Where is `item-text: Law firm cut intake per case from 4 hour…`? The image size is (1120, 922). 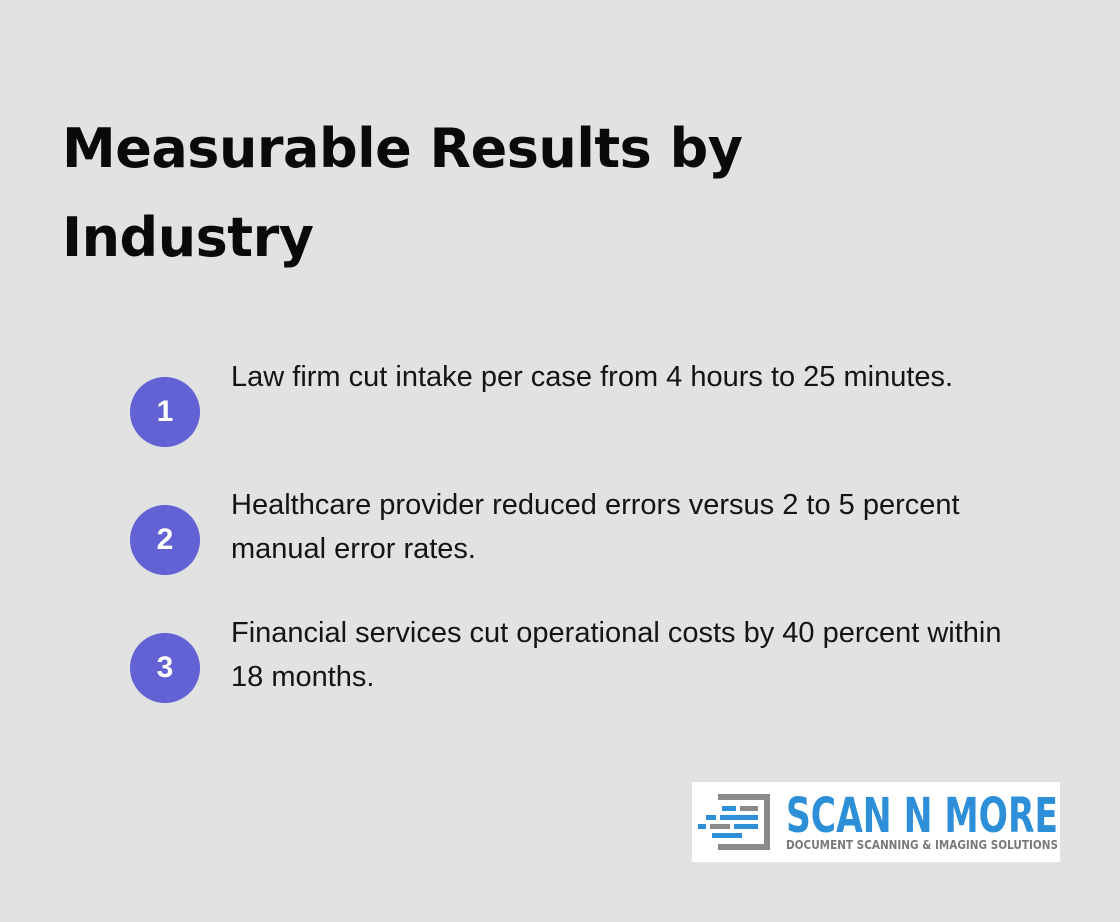
item-text: Law firm cut intake per case from 4 hour… is located at coordinates (592, 377).